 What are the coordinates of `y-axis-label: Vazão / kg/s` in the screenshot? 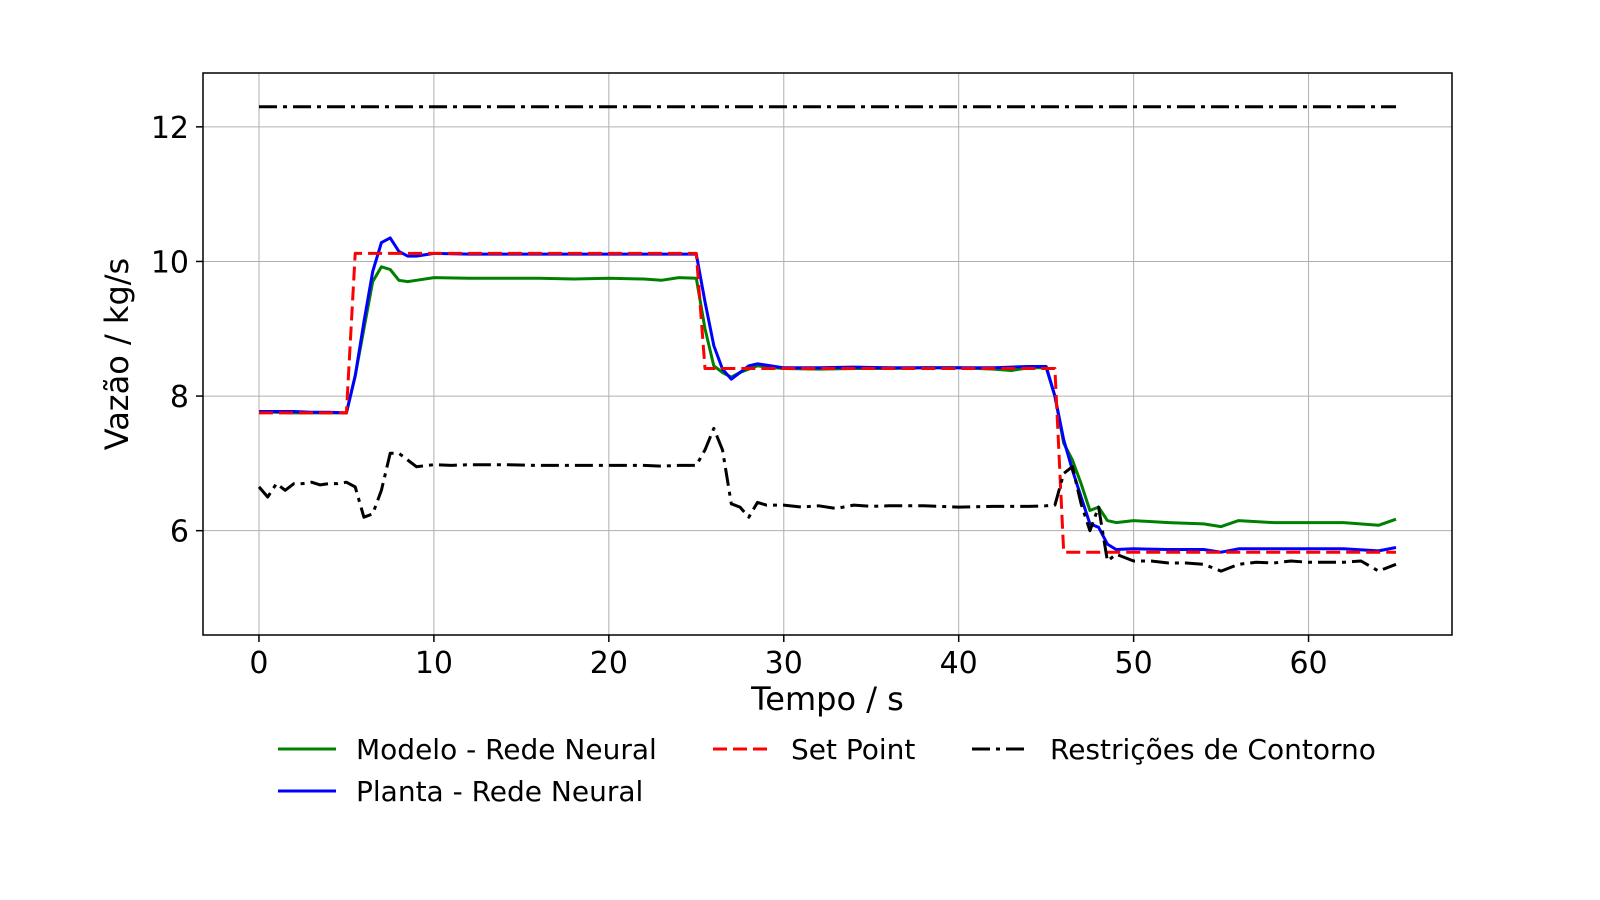 It's located at (117, 354).